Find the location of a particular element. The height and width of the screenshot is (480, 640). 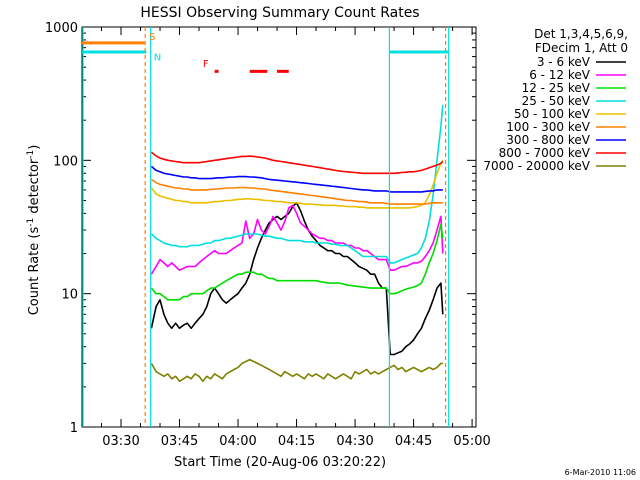

night-flag-letter: N is located at coordinates (157, 58).